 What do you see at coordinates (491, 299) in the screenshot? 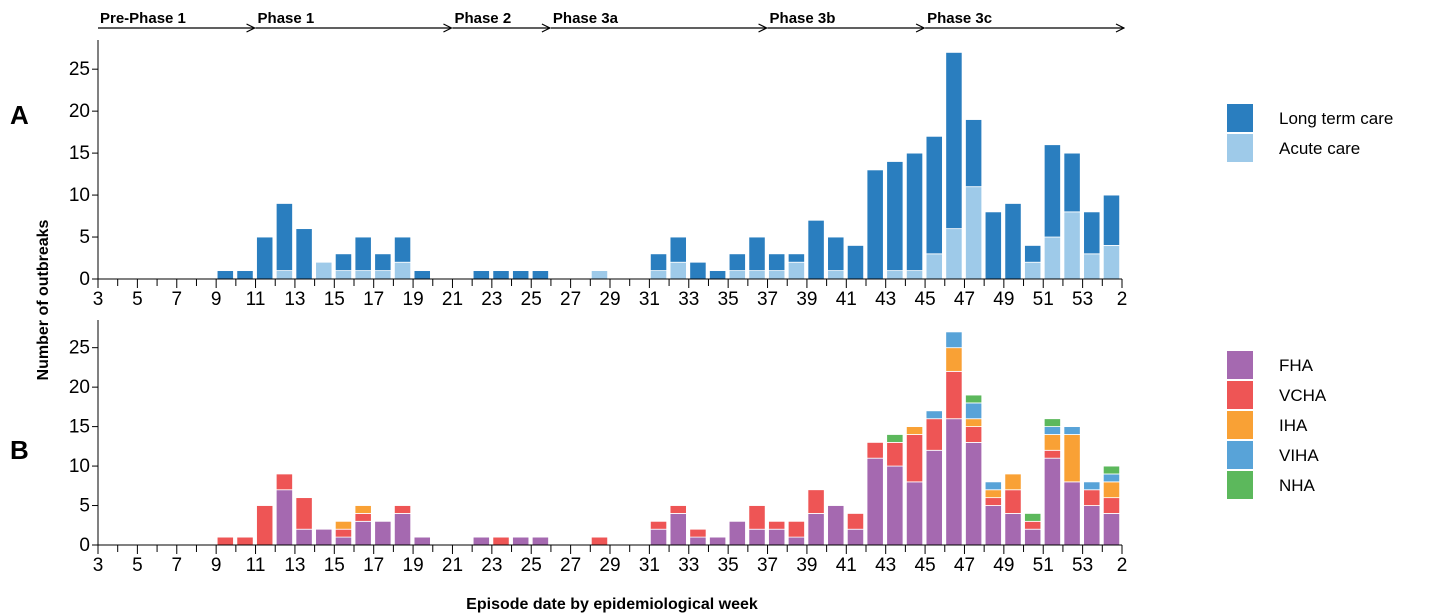
I see `x-tick-label-a-23: 23` at bounding box center [491, 299].